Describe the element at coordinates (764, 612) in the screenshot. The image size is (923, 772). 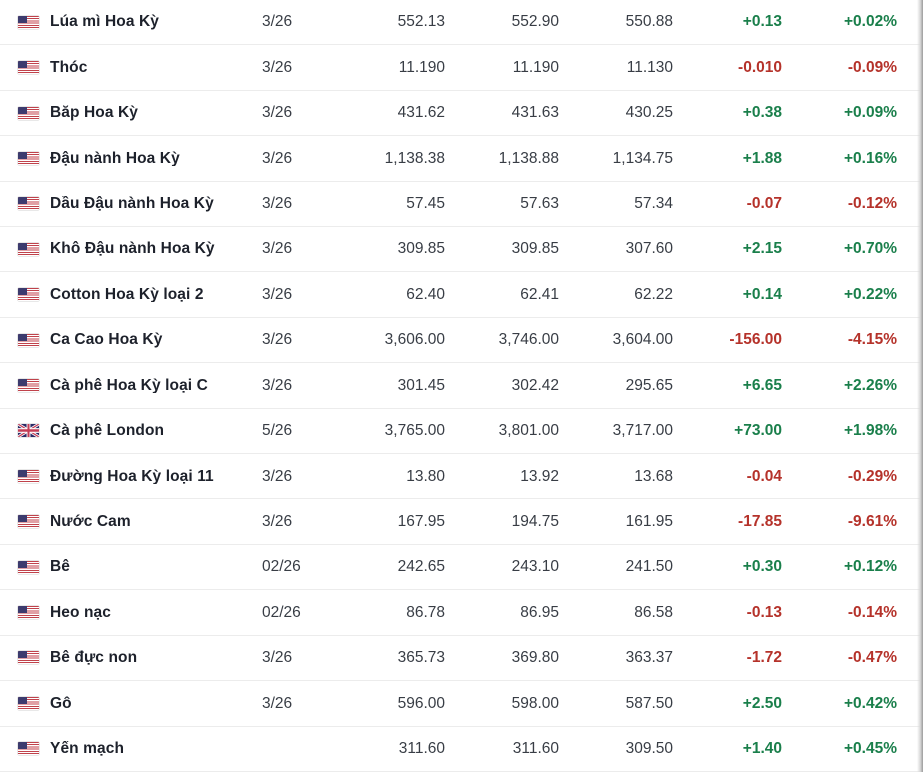
I see `change-value: -0.13` at that location.